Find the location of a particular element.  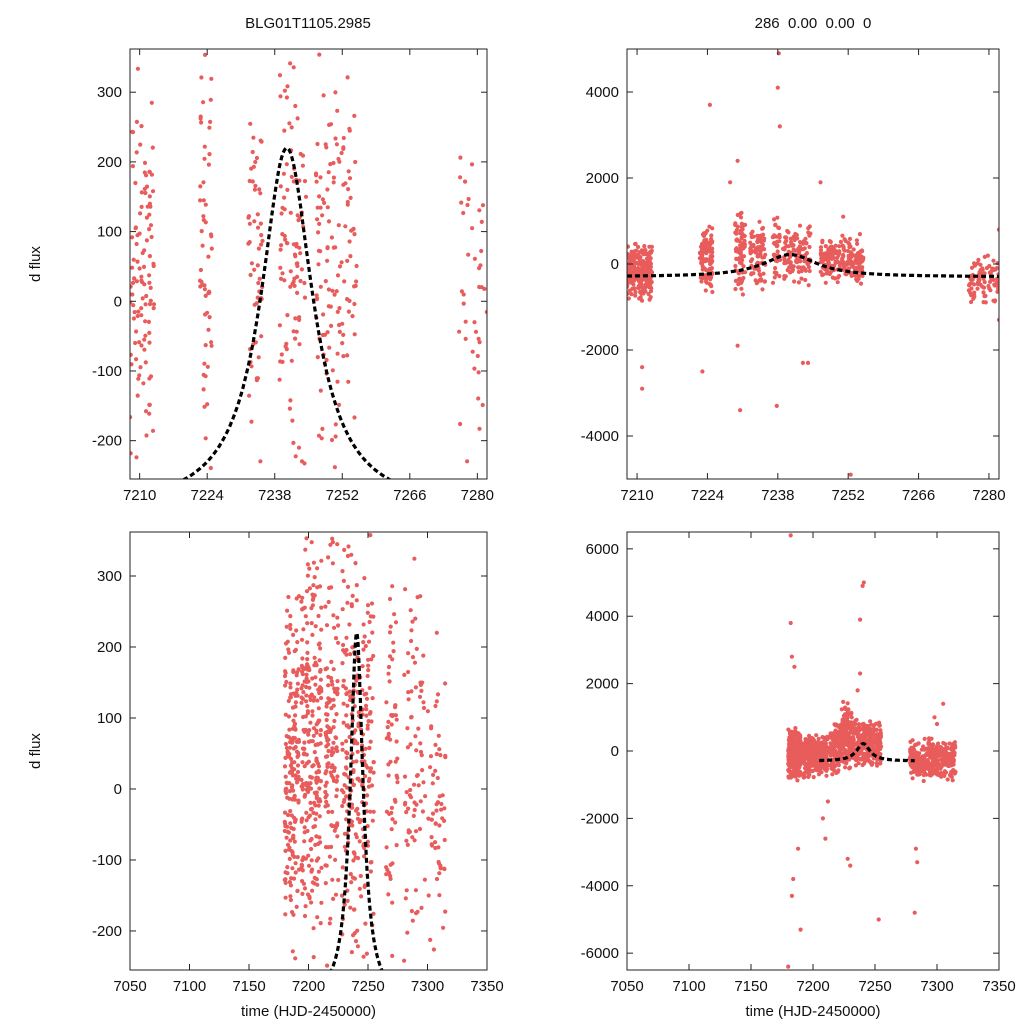

x-tick-label: 7050 is located at coordinates (129, 986).